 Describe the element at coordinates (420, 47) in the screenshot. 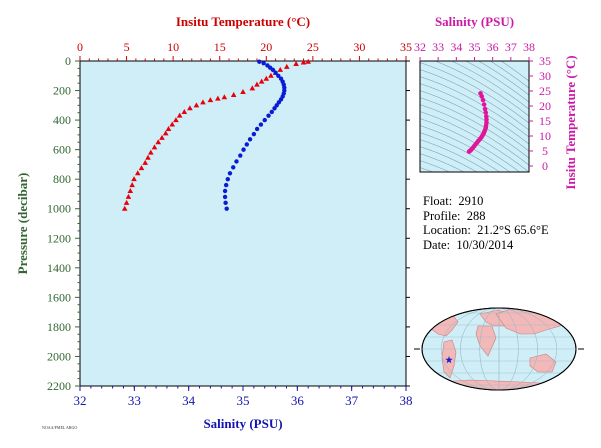

I see `ts-sal-tick-label: 32` at that location.